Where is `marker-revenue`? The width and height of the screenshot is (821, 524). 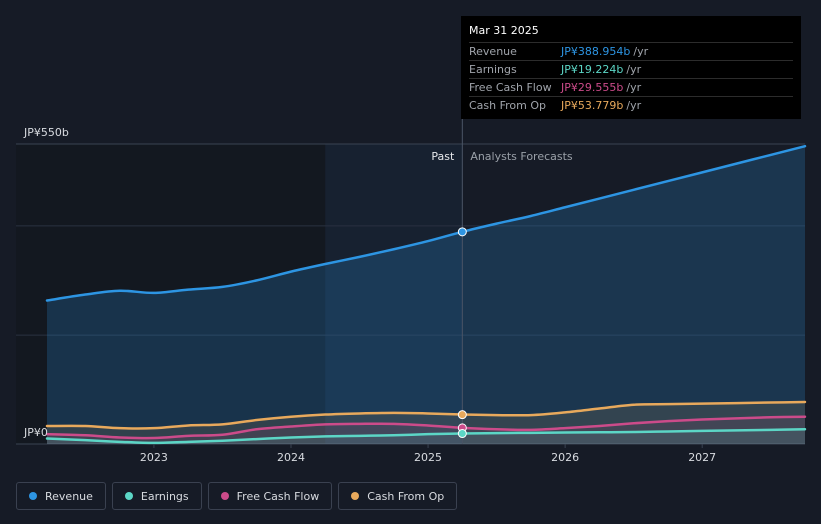
marker-revenue is located at coordinates (462, 232).